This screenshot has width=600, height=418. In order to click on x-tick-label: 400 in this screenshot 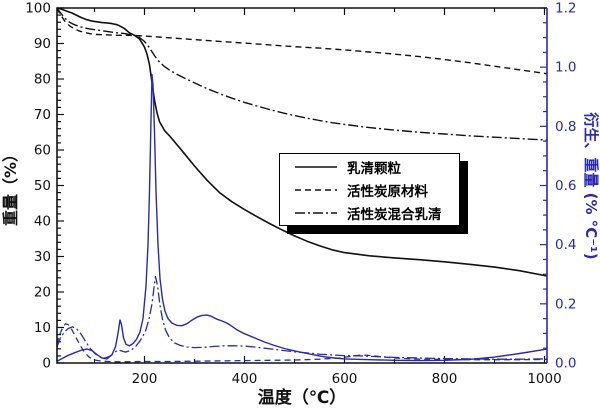, I will do `click(245, 379)`.